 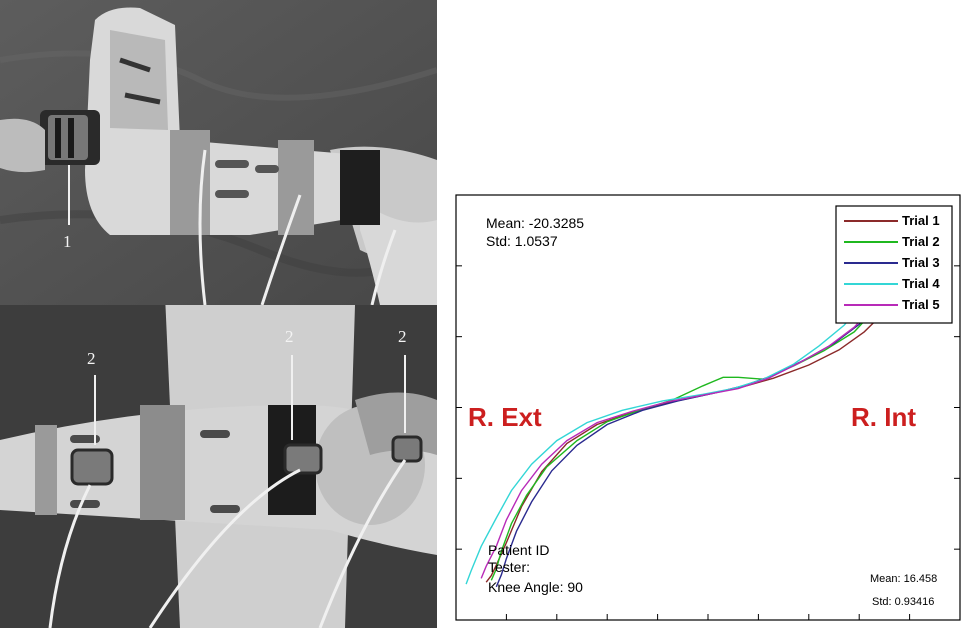 What do you see at coordinates (921, 220) in the screenshot?
I see `legend-label-trial-1: Trial 1` at bounding box center [921, 220].